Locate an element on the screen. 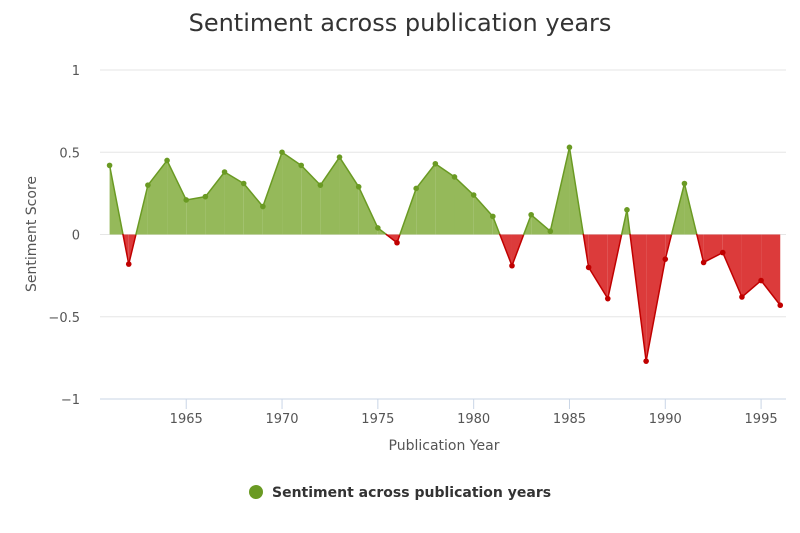 The height and width of the screenshot is (533, 800). x-tick-label: 1965 is located at coordinates (186, 419).